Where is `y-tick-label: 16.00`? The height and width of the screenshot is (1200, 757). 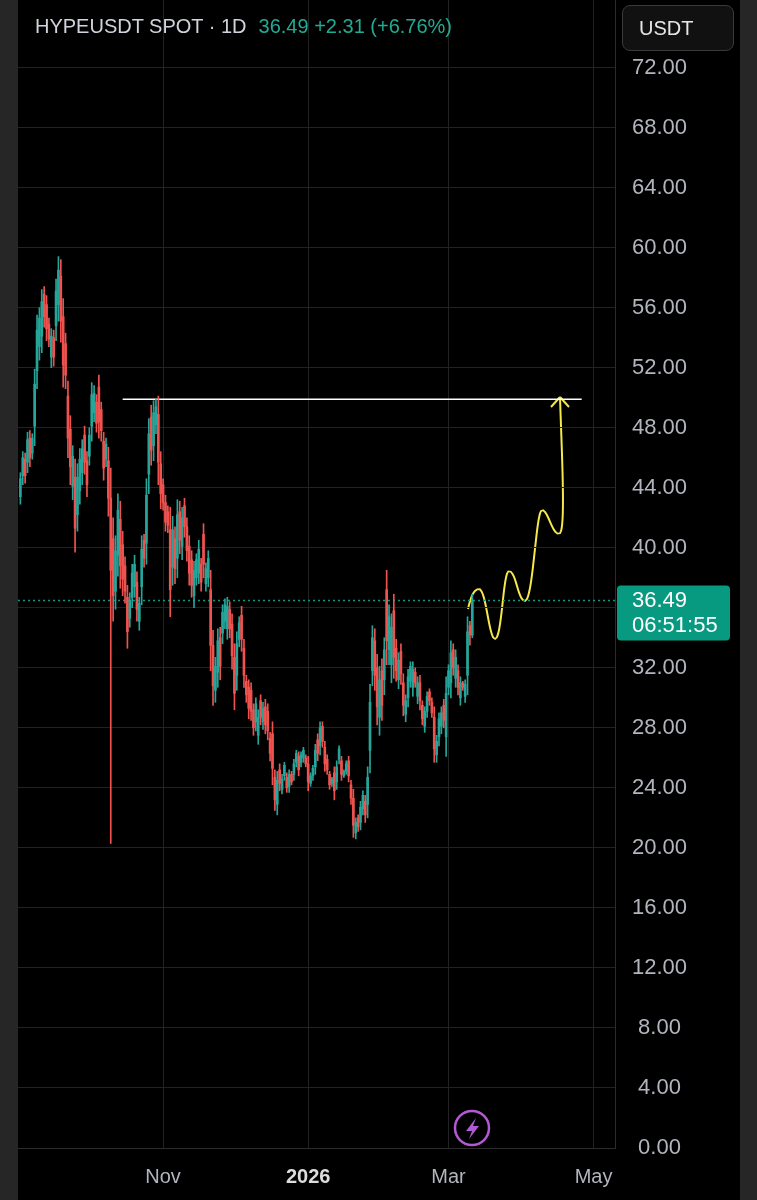 y-tick-label: 16.00 is located at coordinates (660, 906).